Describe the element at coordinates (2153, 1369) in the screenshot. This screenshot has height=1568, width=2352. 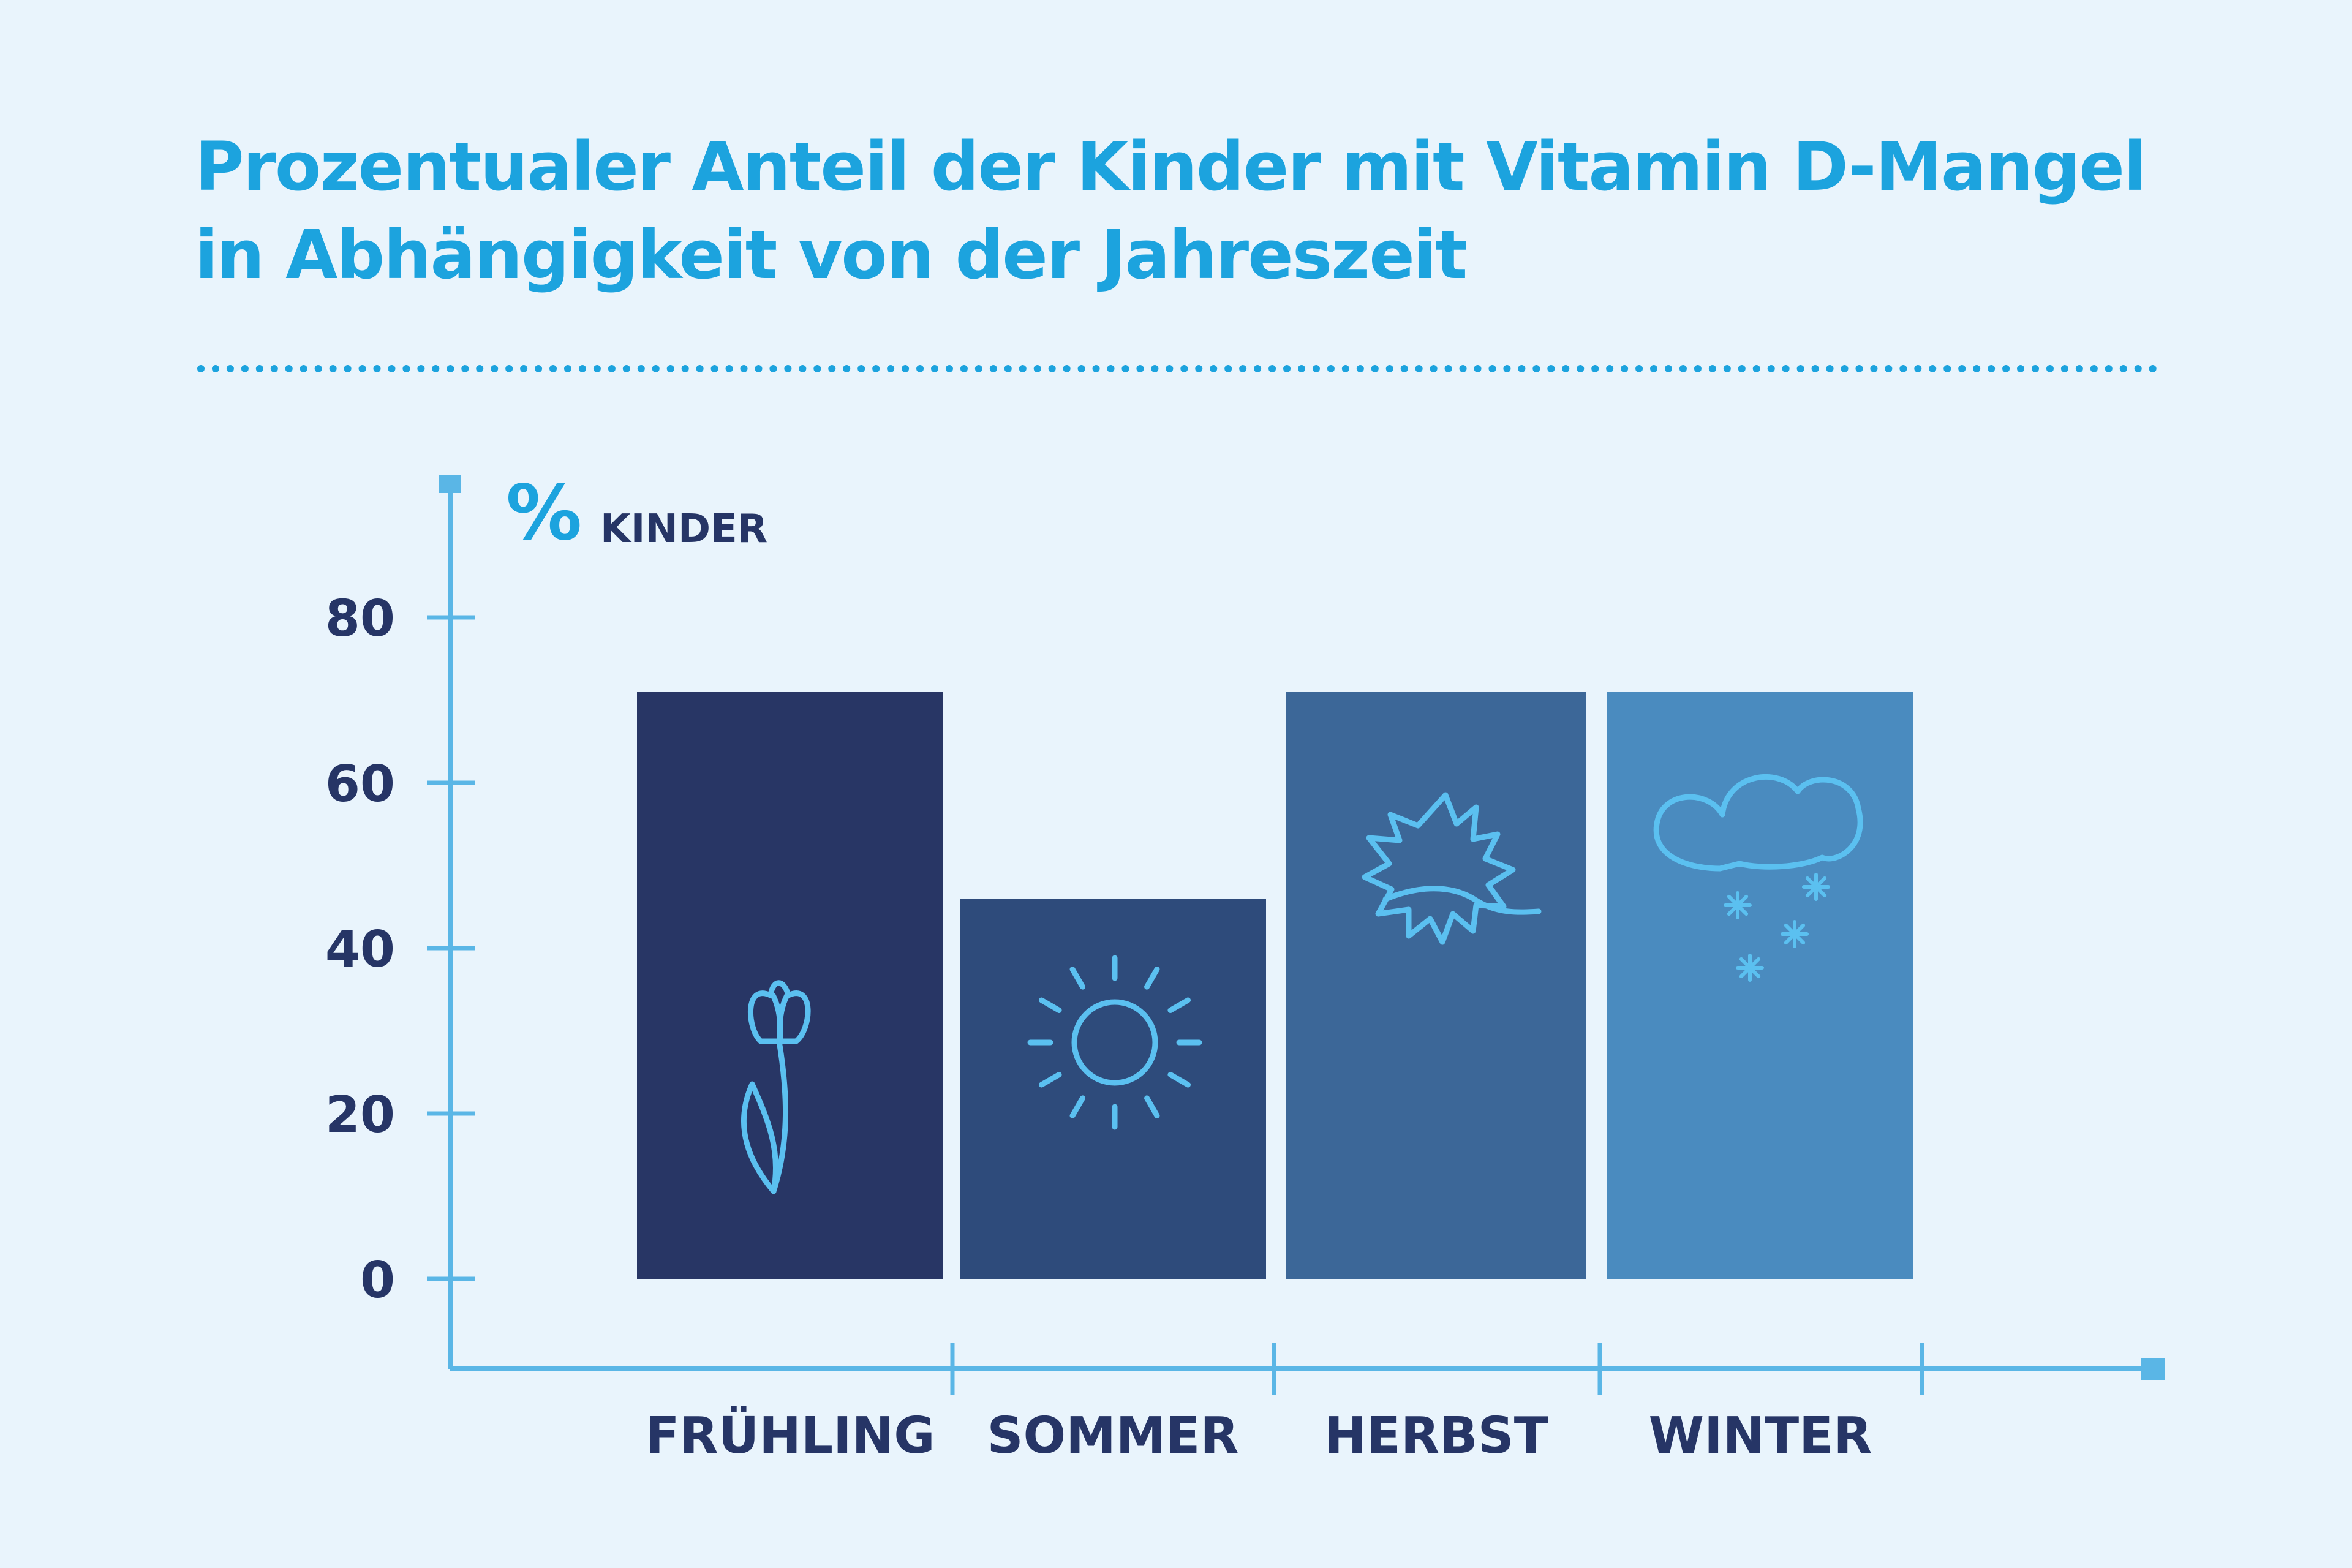
I see `x-axis-arrow` at that location.